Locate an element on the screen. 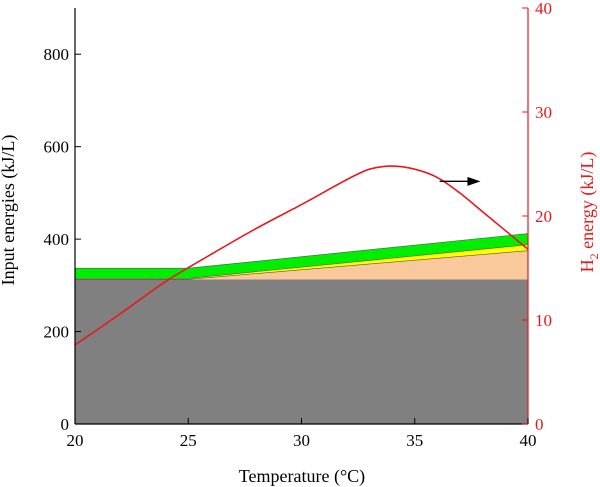  y-right-tick-label: 10 is located at coordinates (543, 320).